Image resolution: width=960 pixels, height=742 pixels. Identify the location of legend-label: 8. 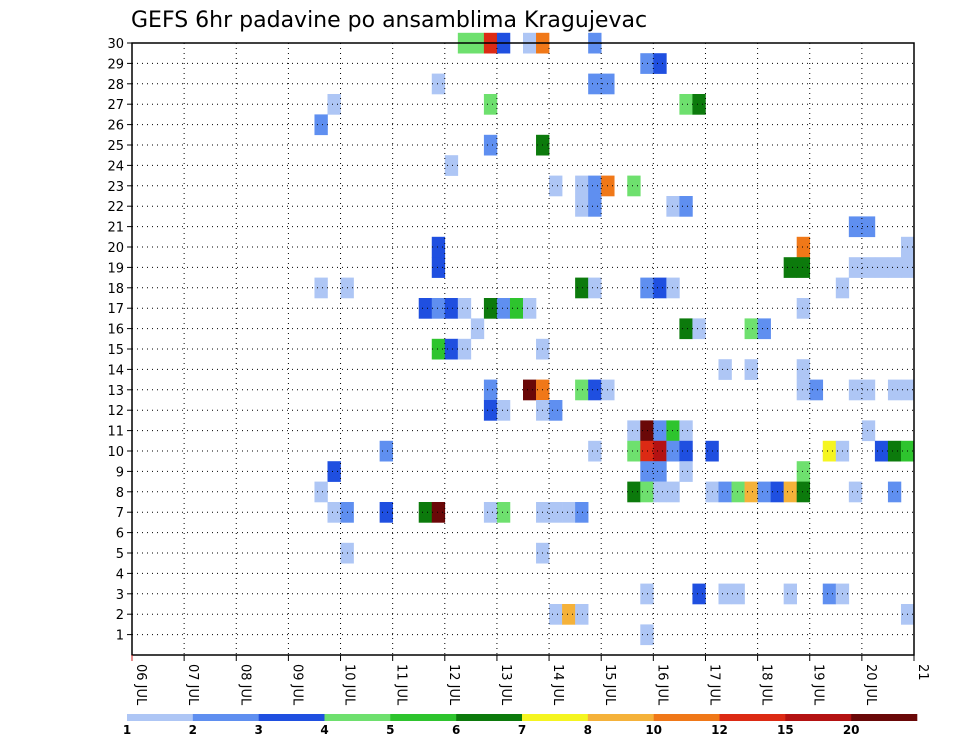
(588, 730).